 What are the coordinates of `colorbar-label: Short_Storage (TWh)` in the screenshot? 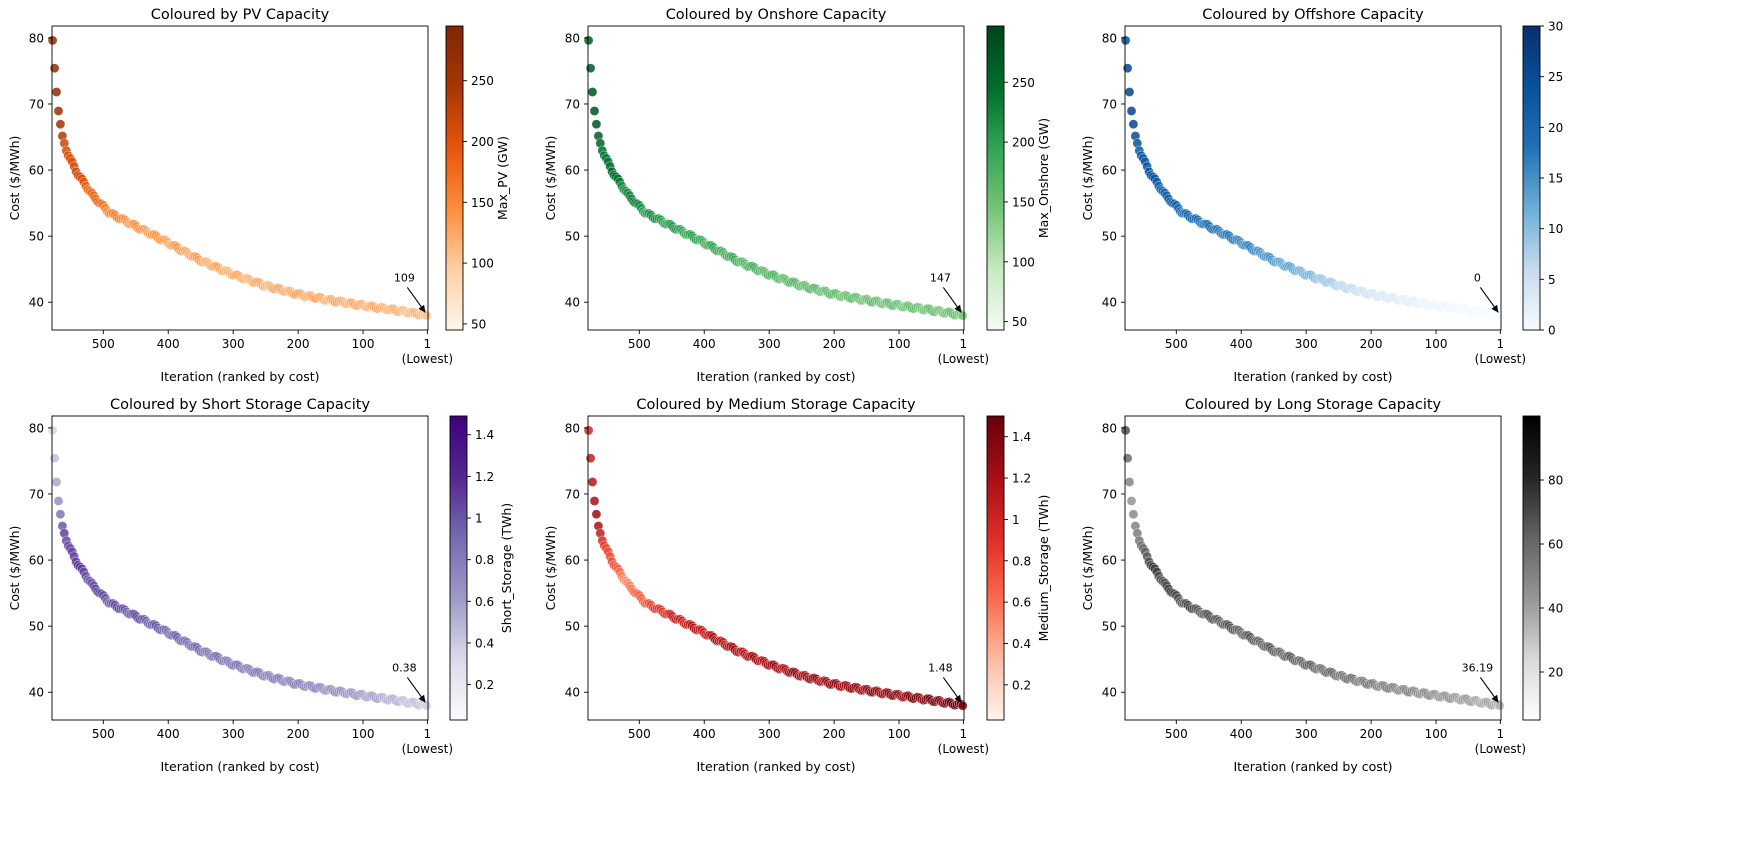 It's located at (506, 568).